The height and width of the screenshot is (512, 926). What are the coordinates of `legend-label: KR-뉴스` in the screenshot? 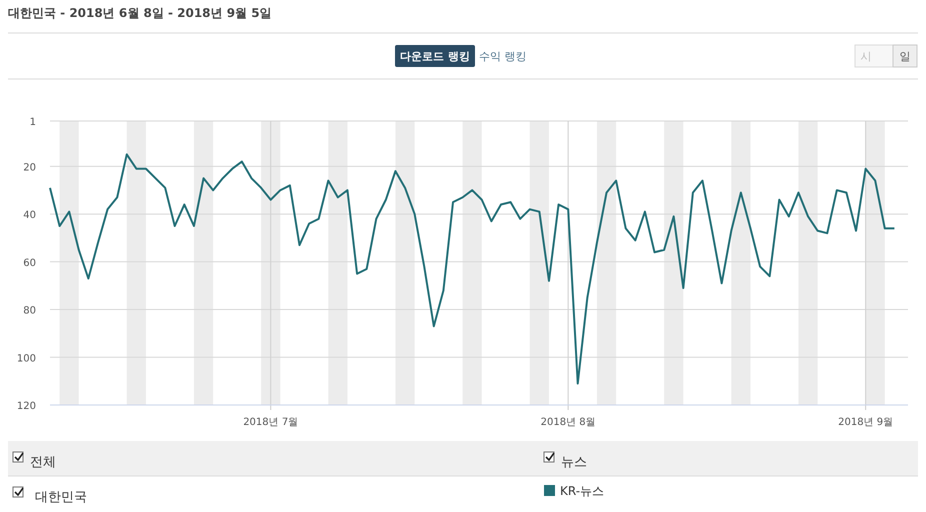 It's located at (582, 491).